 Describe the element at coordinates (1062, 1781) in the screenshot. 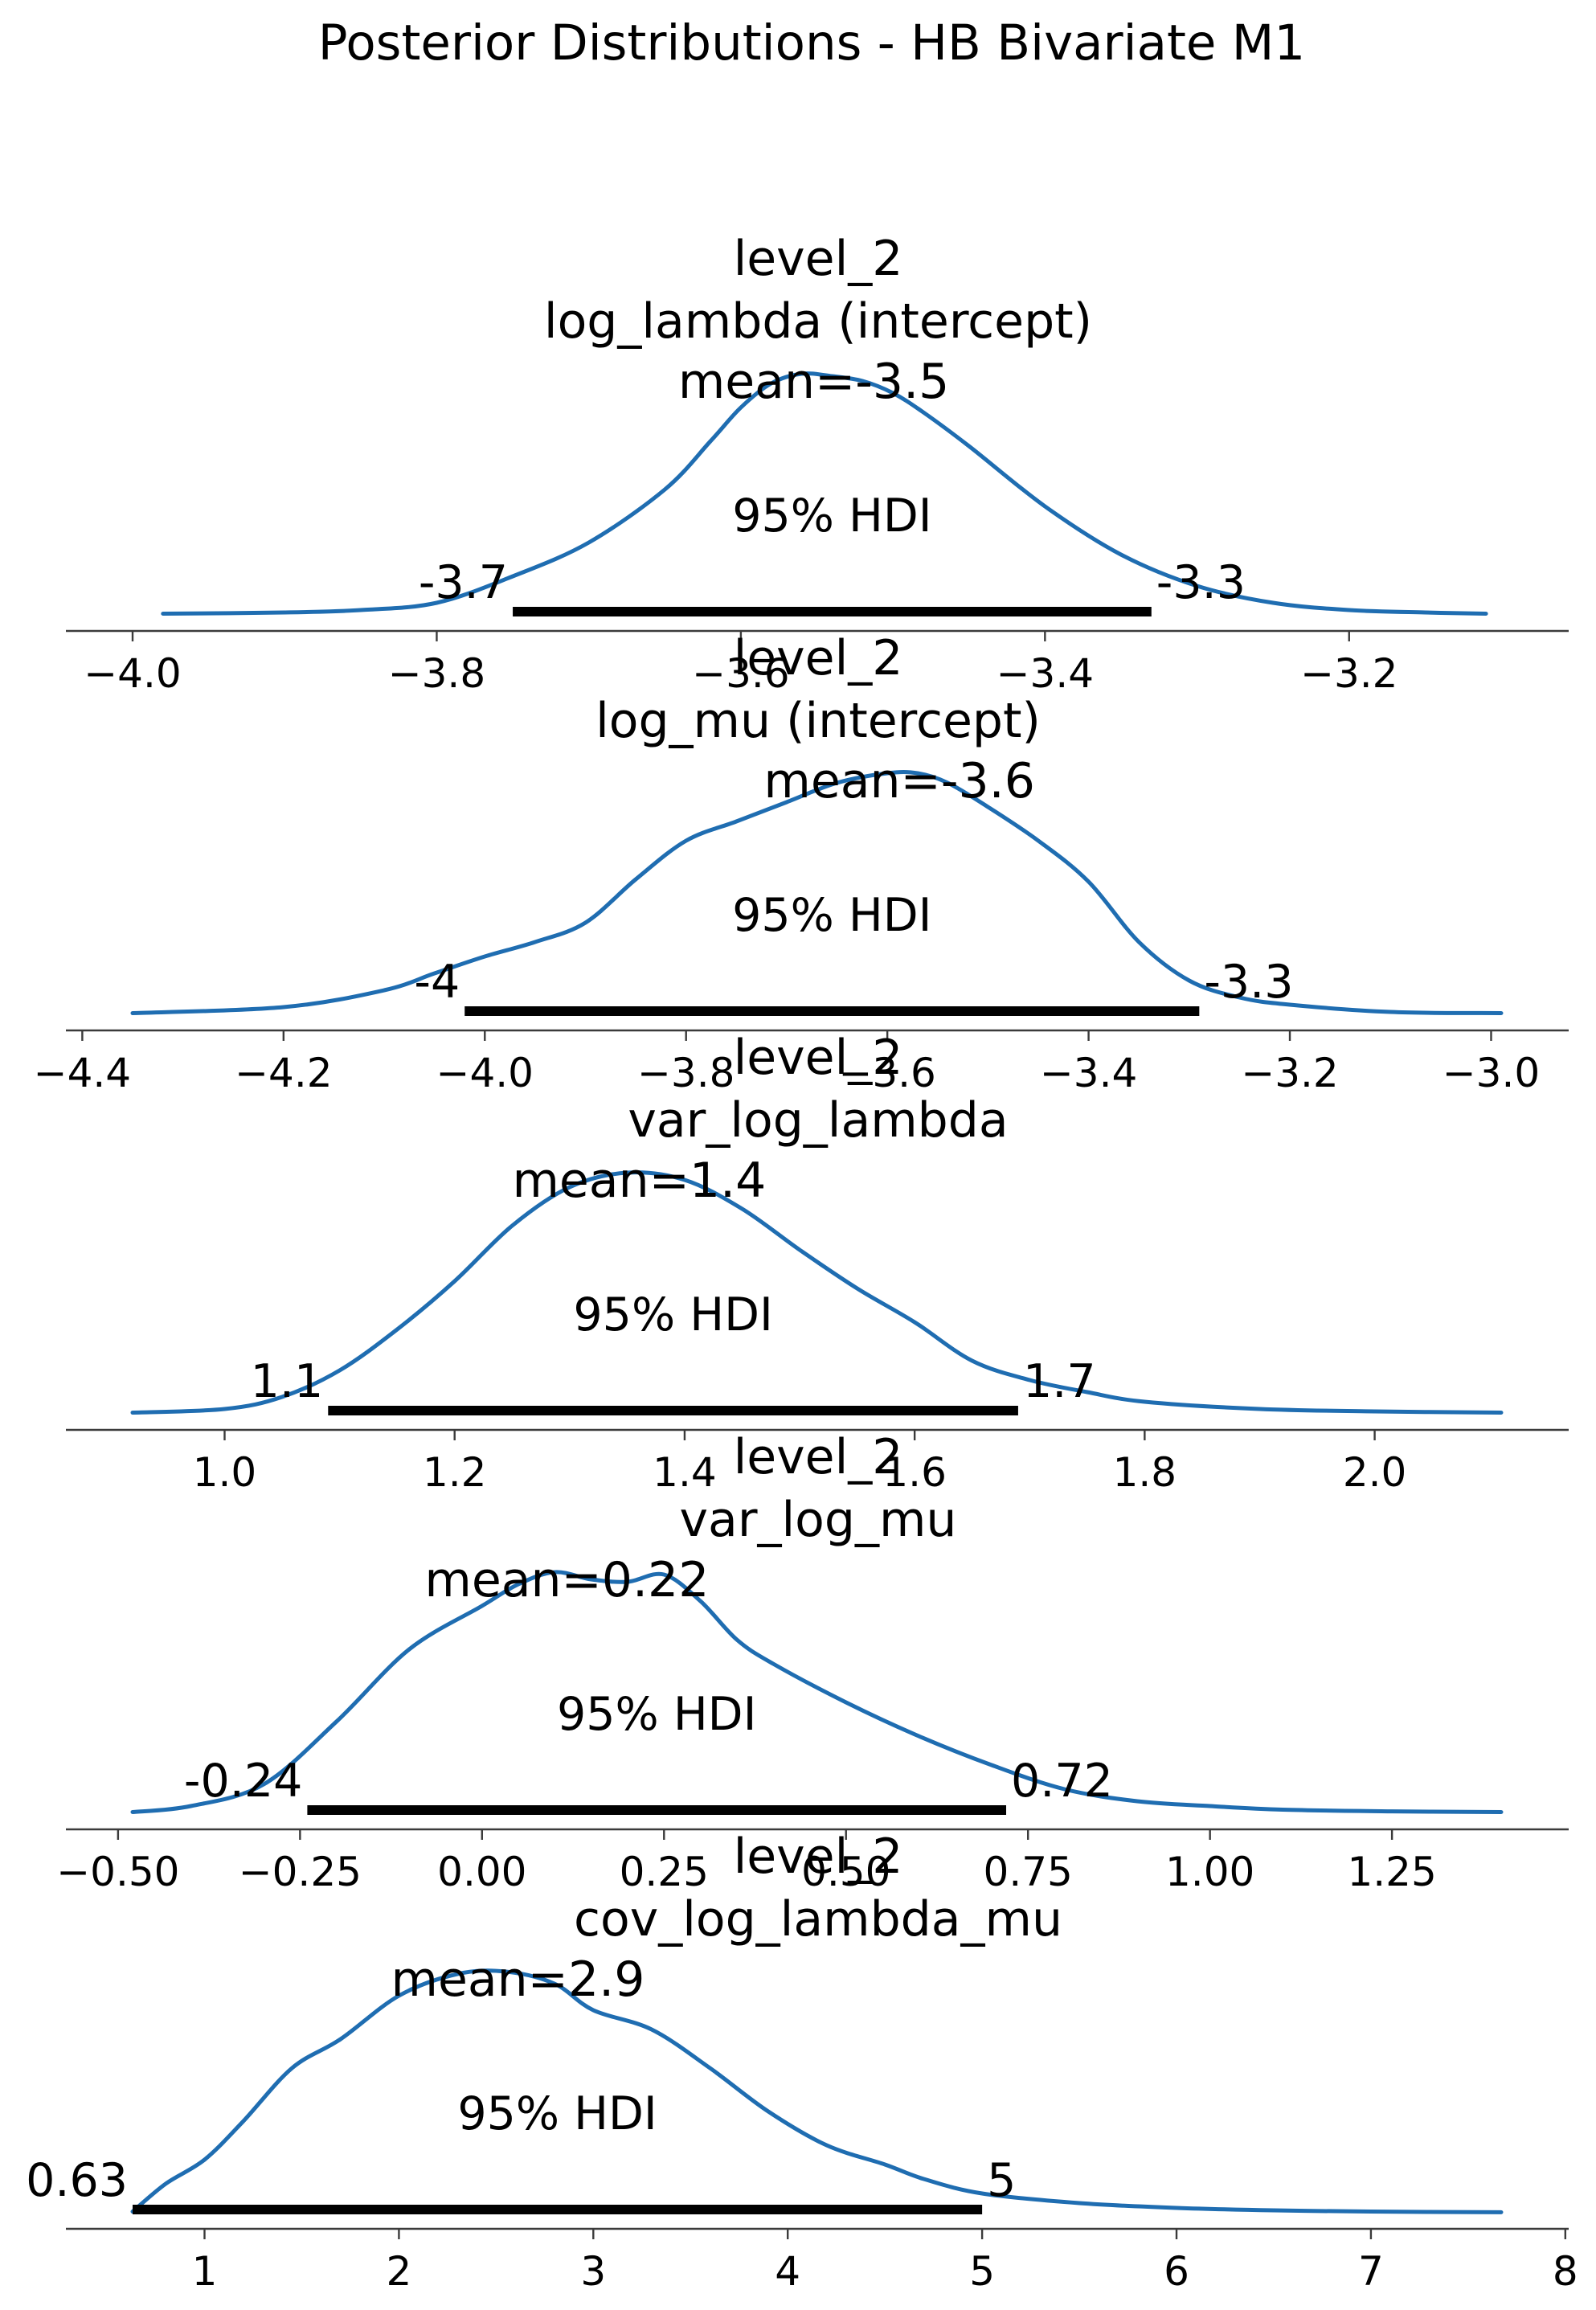

I see `hdi-upper-label: 0.72` at that location.